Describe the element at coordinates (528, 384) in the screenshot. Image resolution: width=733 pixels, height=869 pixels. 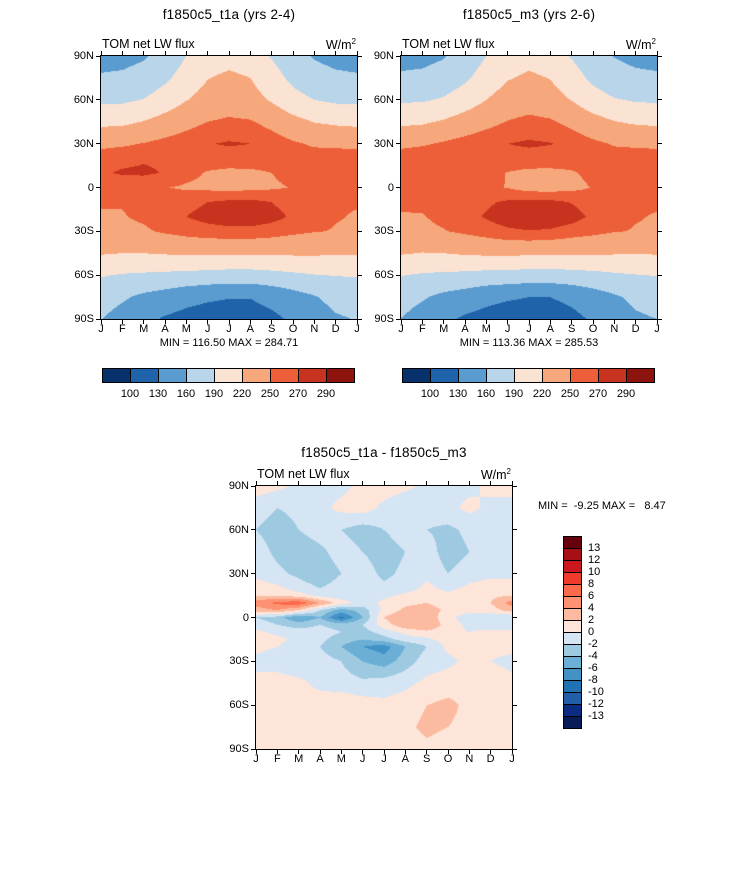
I see `colorbar: 100 130 160 190 220 250 270 290` at that location.